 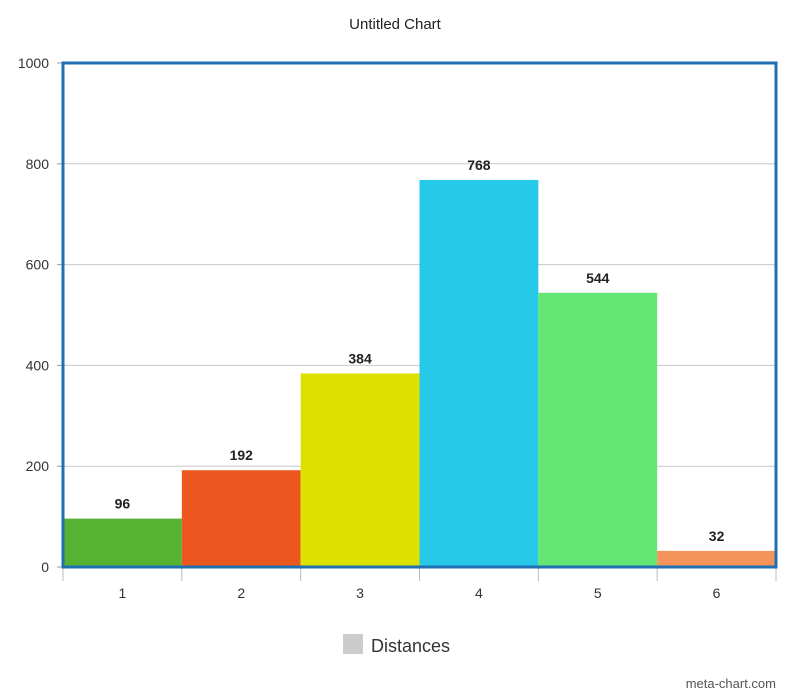 What do you see at coordinates (38, 466) in the screenshot?
I see `y-tick-label: 200` at bounding box center [38, 466].